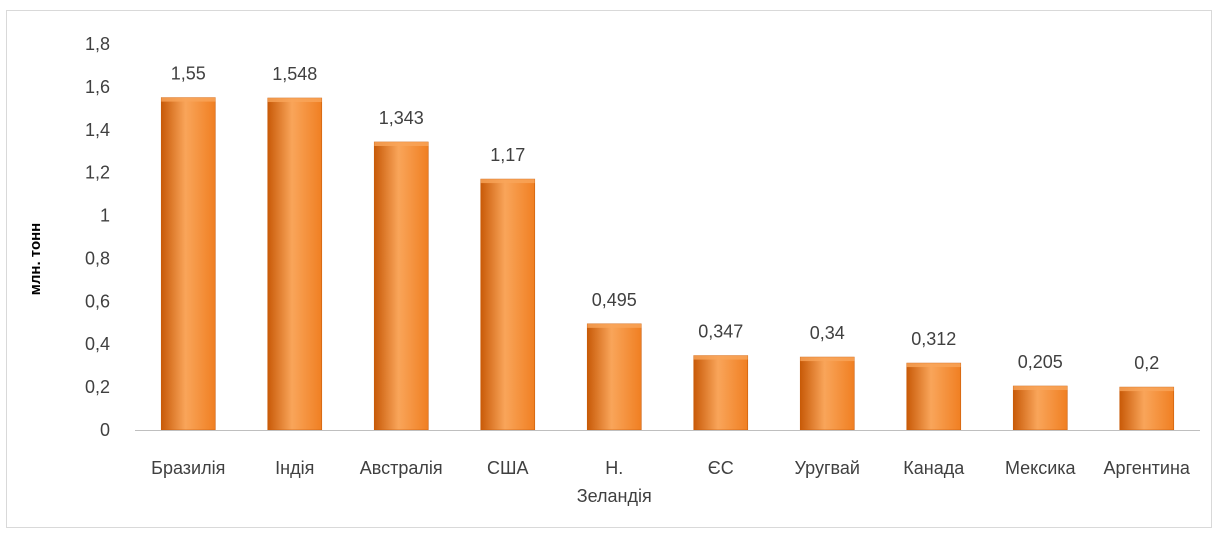 The width and height of the screenshot is (1218, 533). I want to click on data-label: 0,34, so click(827, 333).